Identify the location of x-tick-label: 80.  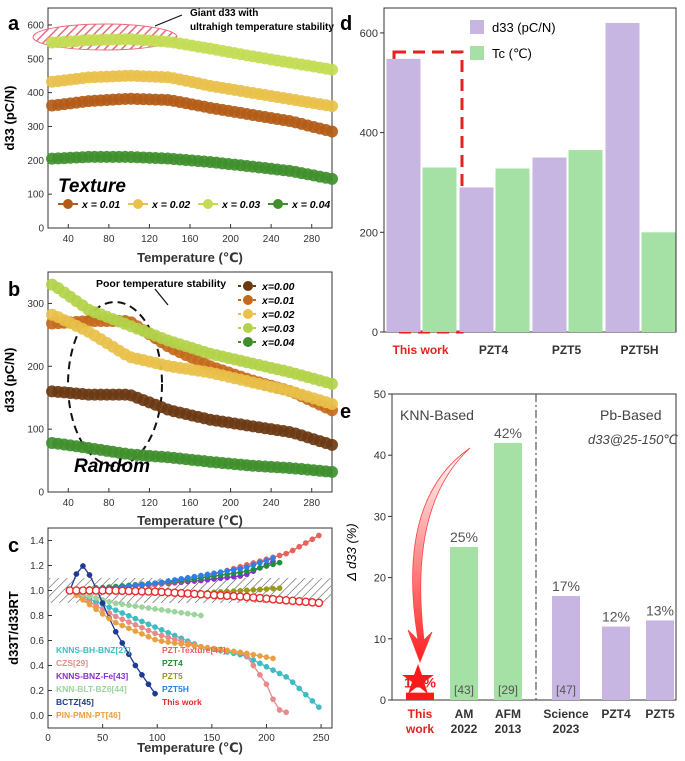
(109, 239).